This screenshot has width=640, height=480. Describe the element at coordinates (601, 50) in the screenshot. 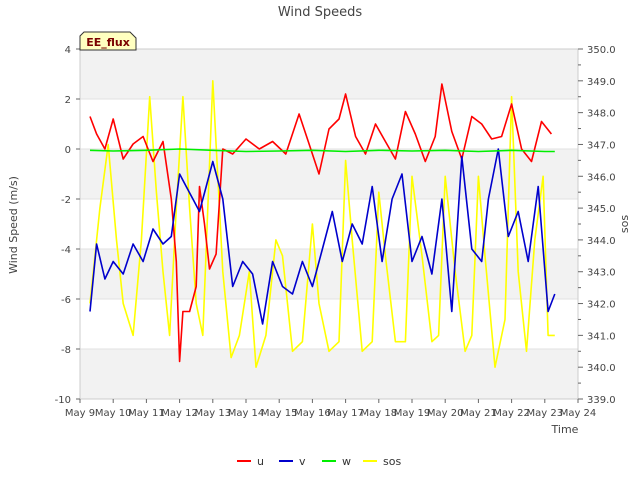

I see `y2-tick-label: 350.0` at that location.